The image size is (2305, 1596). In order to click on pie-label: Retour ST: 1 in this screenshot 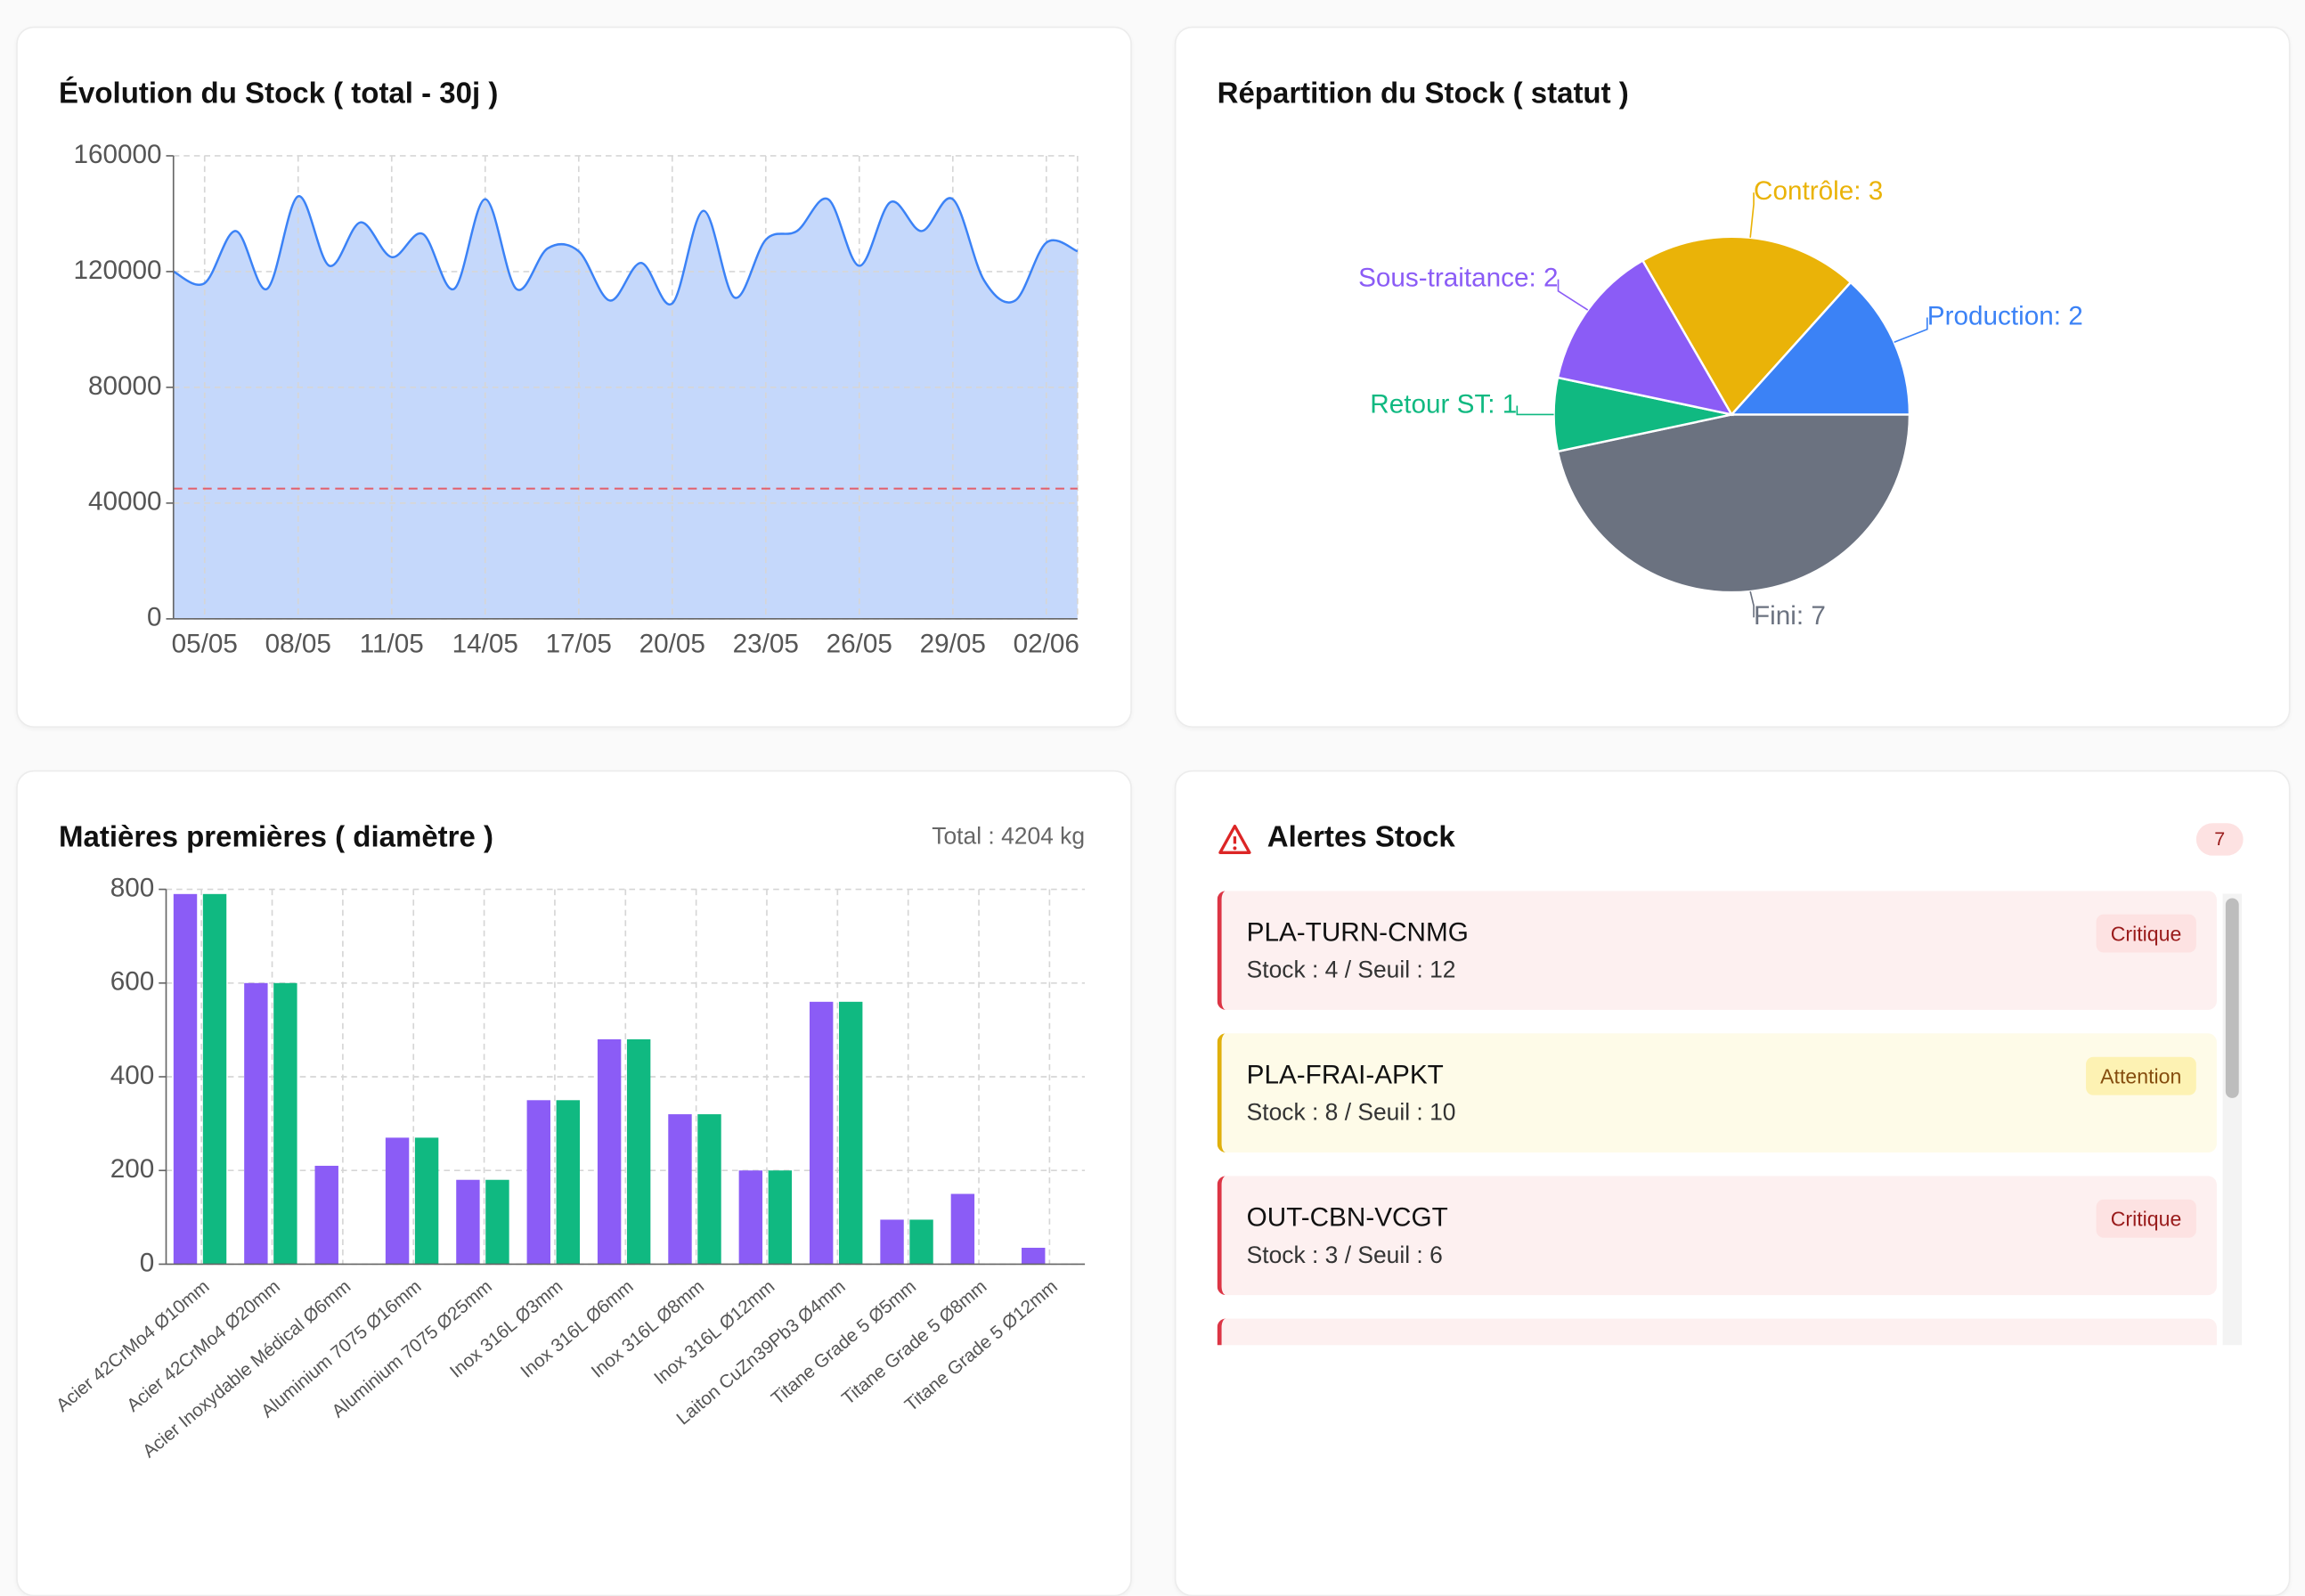, I will do `click(1443, 404)`.